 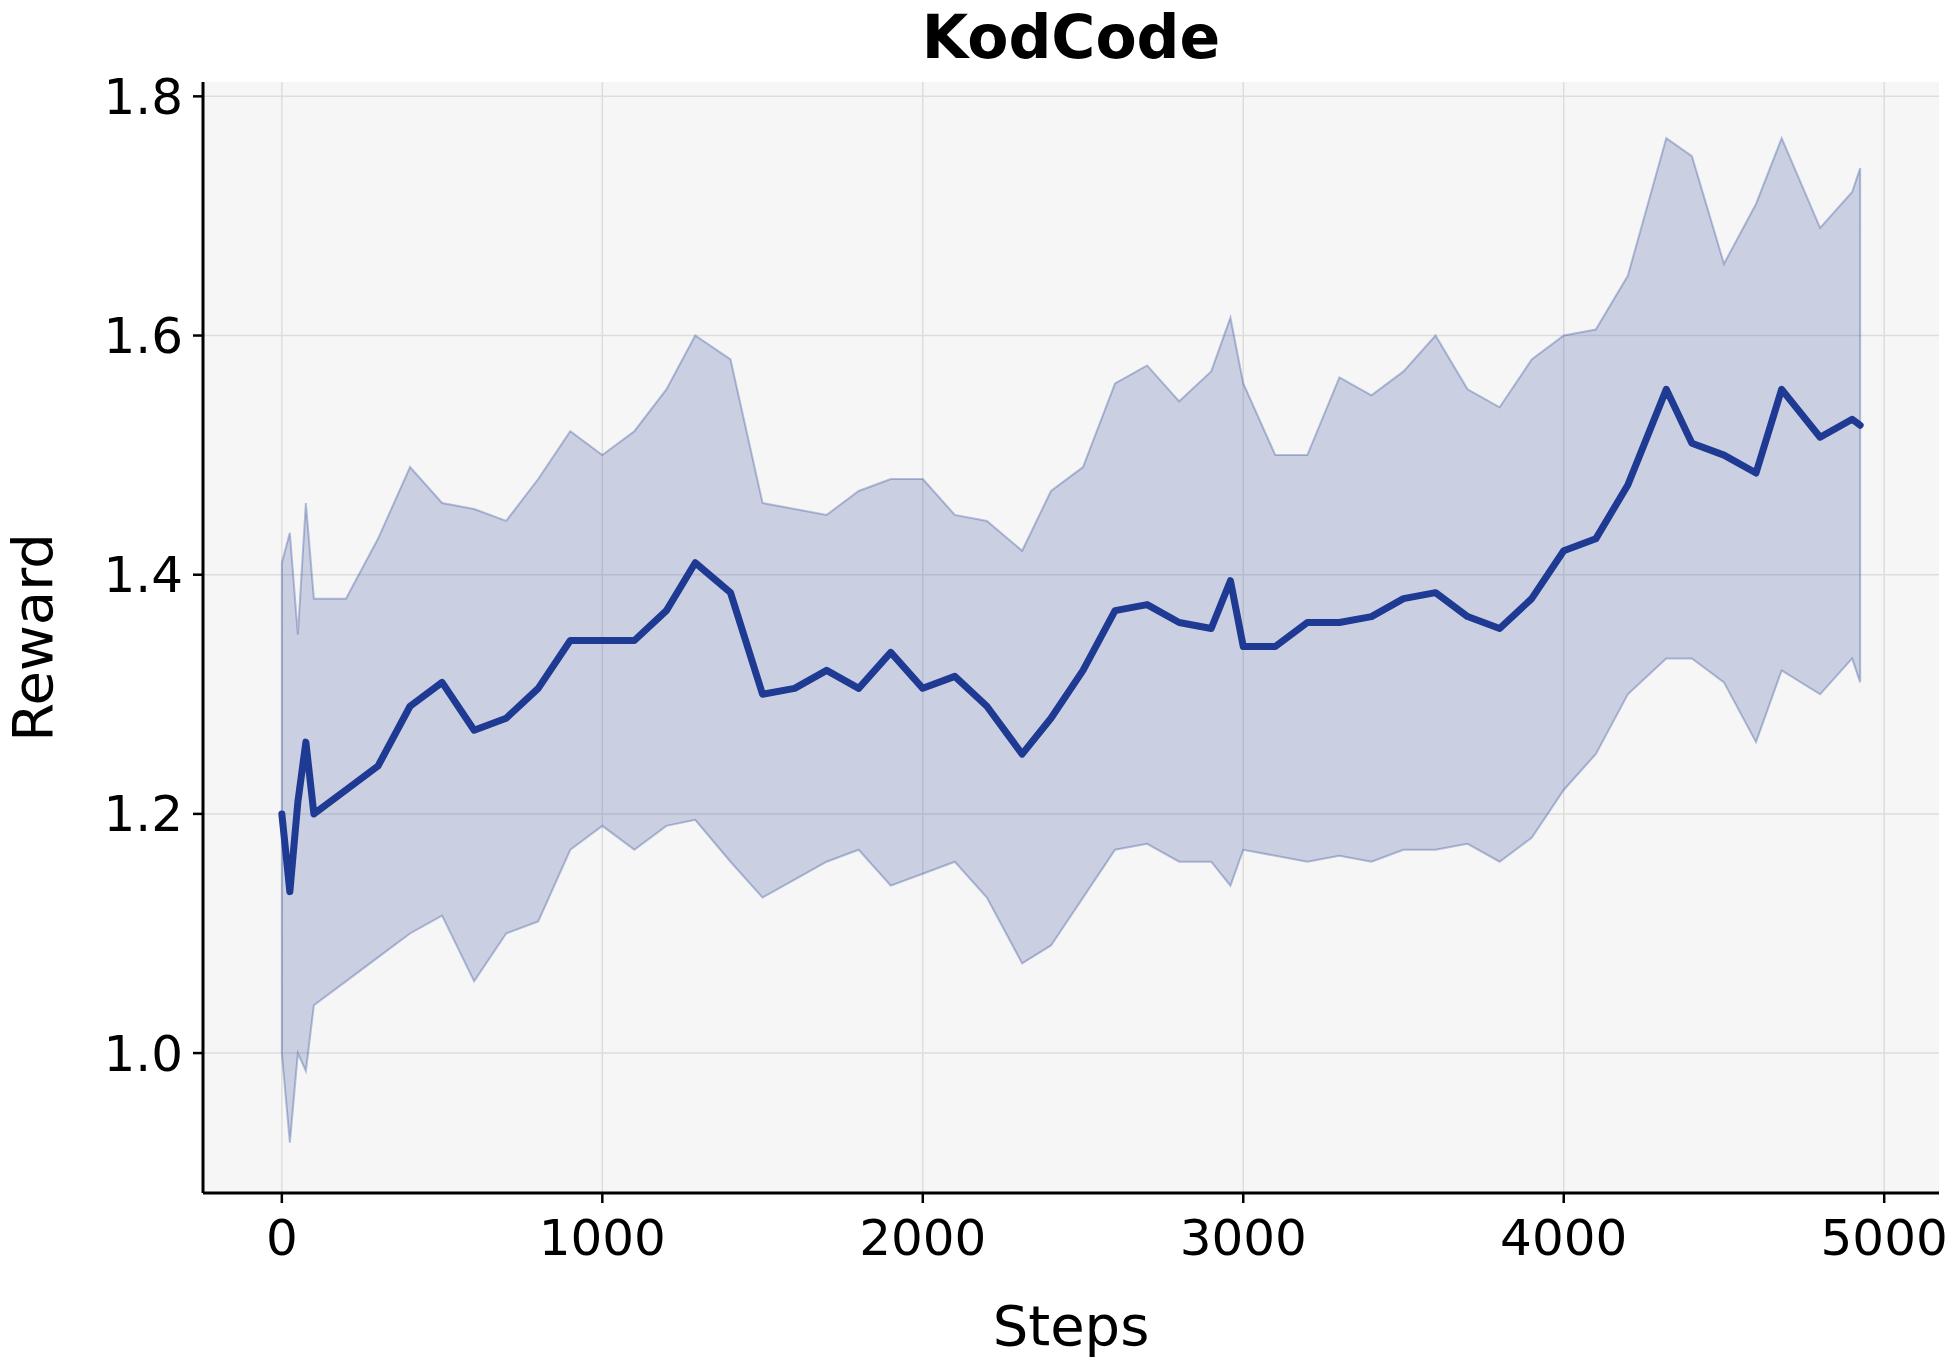 I want to click on y-tick-label: 1.6, so click(x=143, y=336).